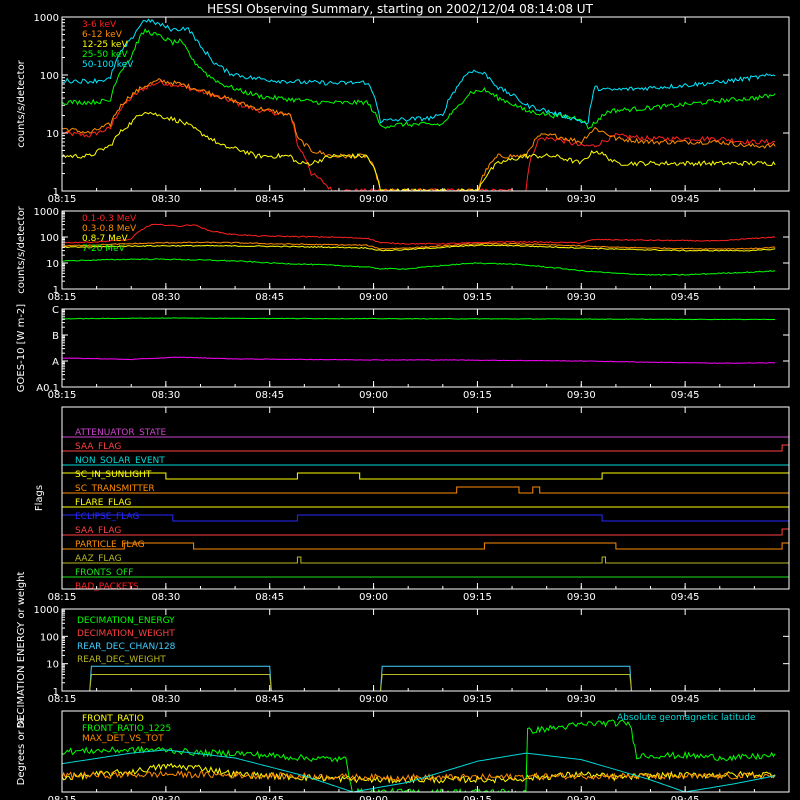  I want to click on flag-label: BAD_PACKETS, so click(107, 587).